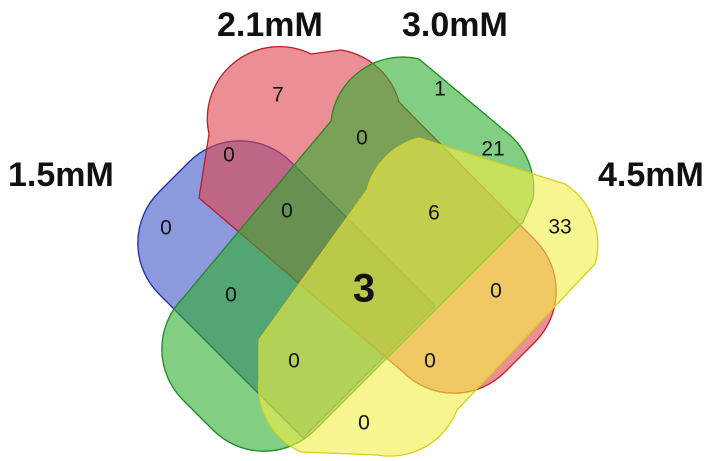 This screenshot has width=717, height=461. Describe the element at coordinates (559, 227) in the screenshot. I see `region-count-only-4-5mM: 33` at that location.